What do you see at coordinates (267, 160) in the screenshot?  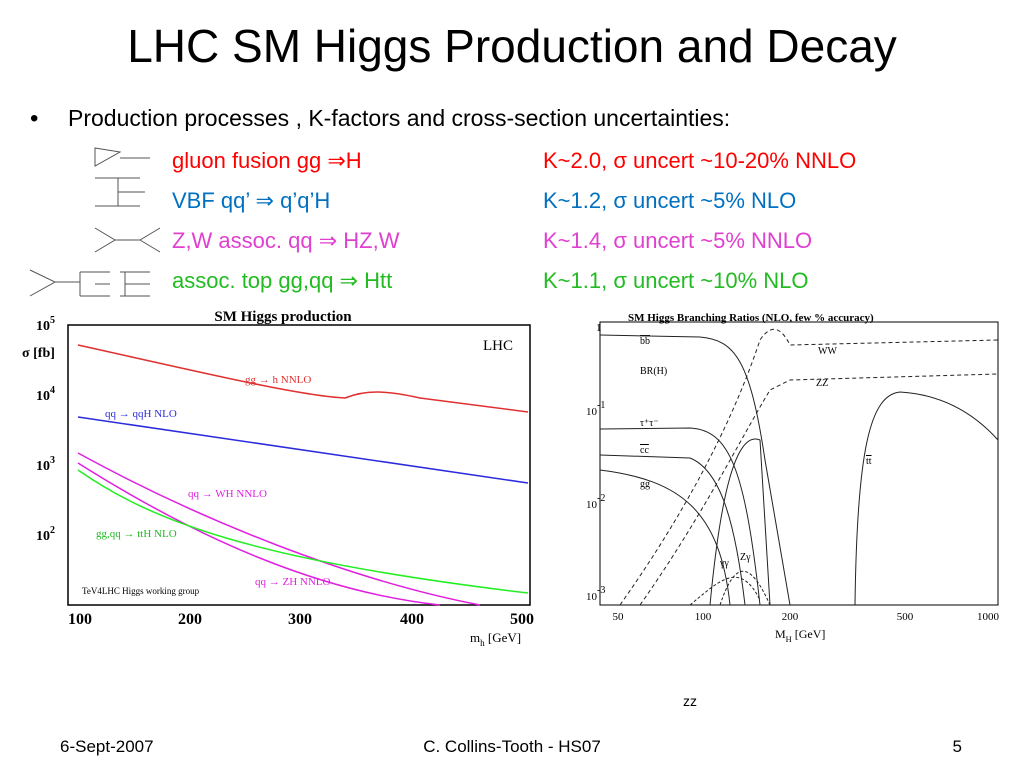 I see `process-name: gluon fusion gg ⇒H` at bounding box center [267, 160].